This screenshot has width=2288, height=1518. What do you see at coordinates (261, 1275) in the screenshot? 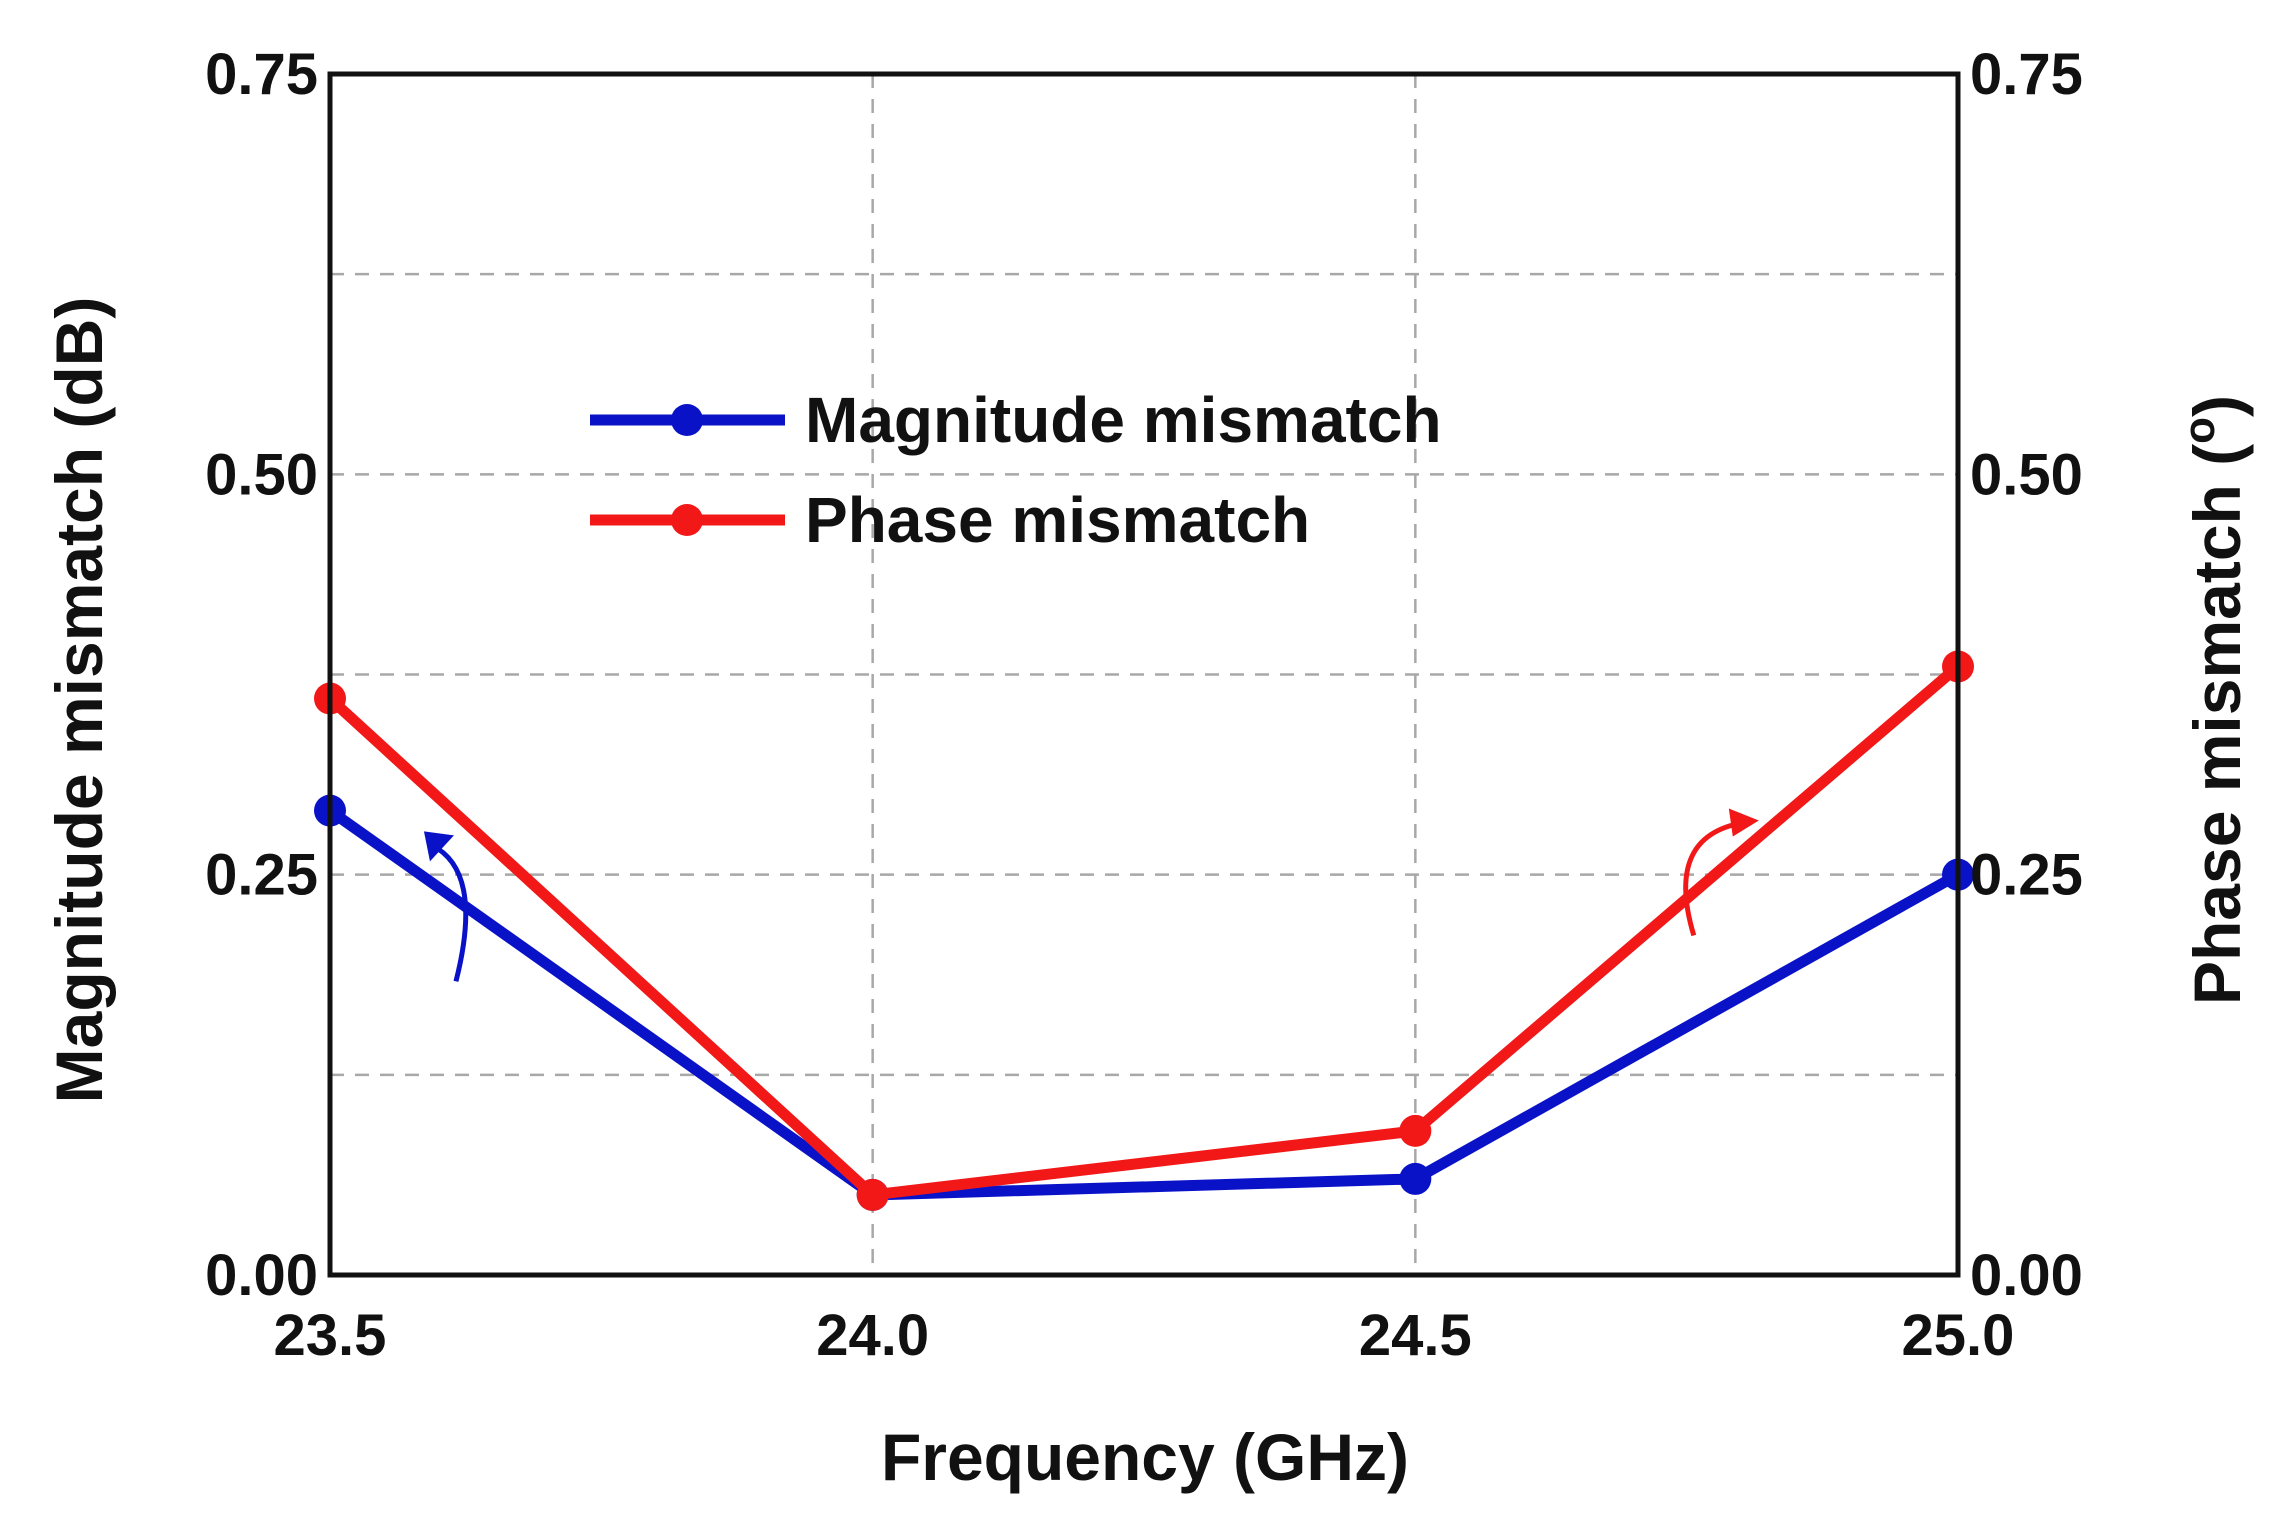
I see `y-left-tick-label: 0.00` at bounding box center [261, 1275].